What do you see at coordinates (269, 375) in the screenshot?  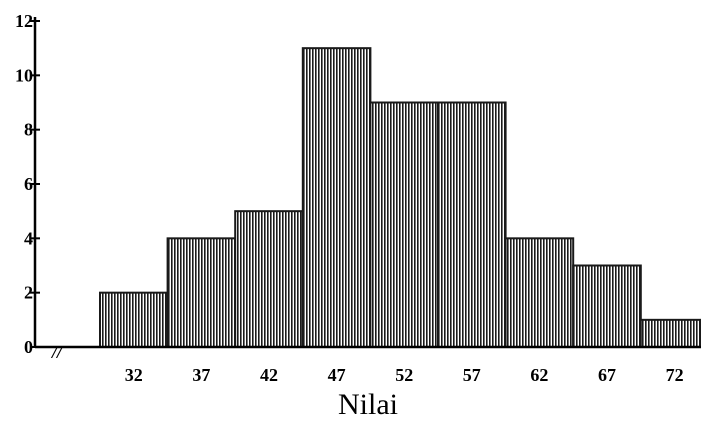 I see `x-tick-label-42: 42` at bounding box center [269, 375].